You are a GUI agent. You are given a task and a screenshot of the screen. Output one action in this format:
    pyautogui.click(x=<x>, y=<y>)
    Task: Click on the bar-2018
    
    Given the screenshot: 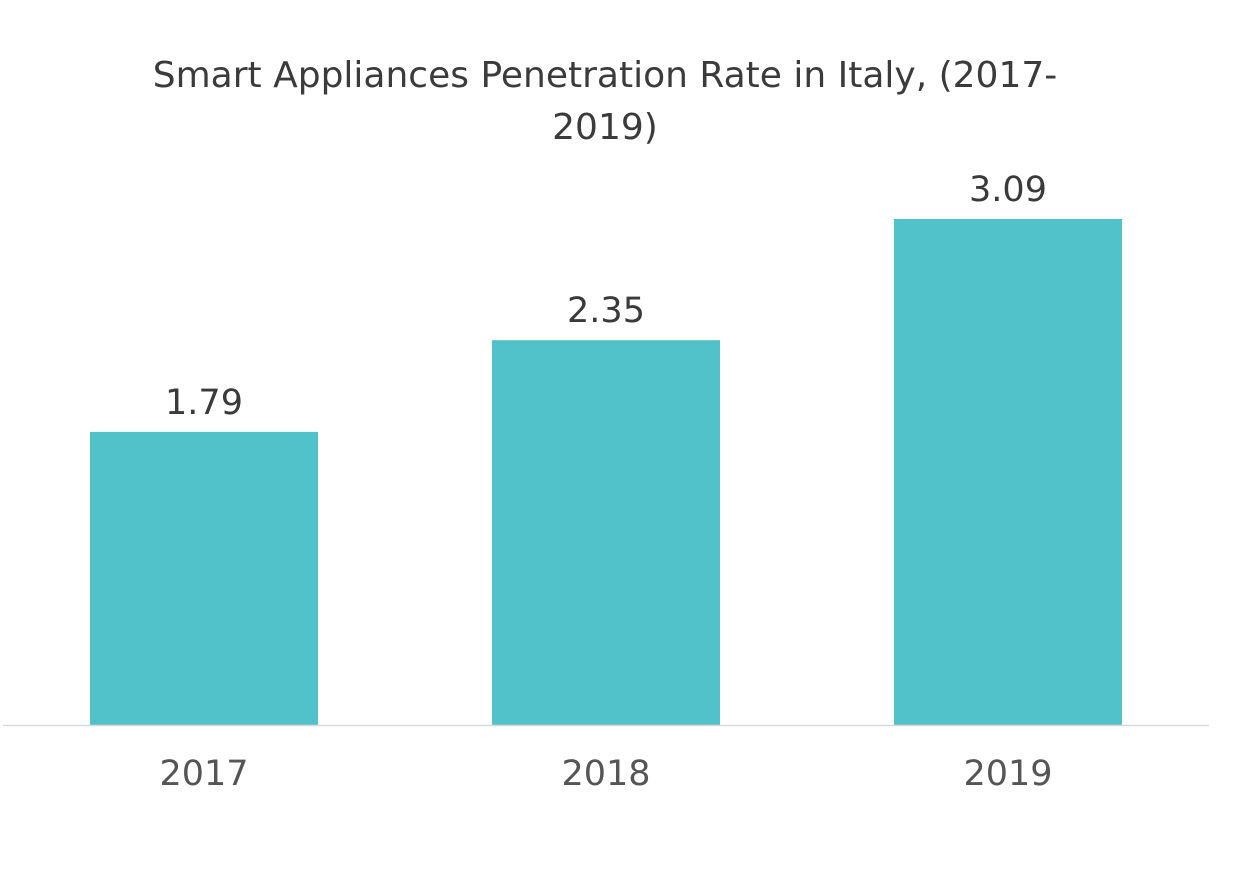 What is the action you would take?
    pyautogui.click(x=606, y=532)
    